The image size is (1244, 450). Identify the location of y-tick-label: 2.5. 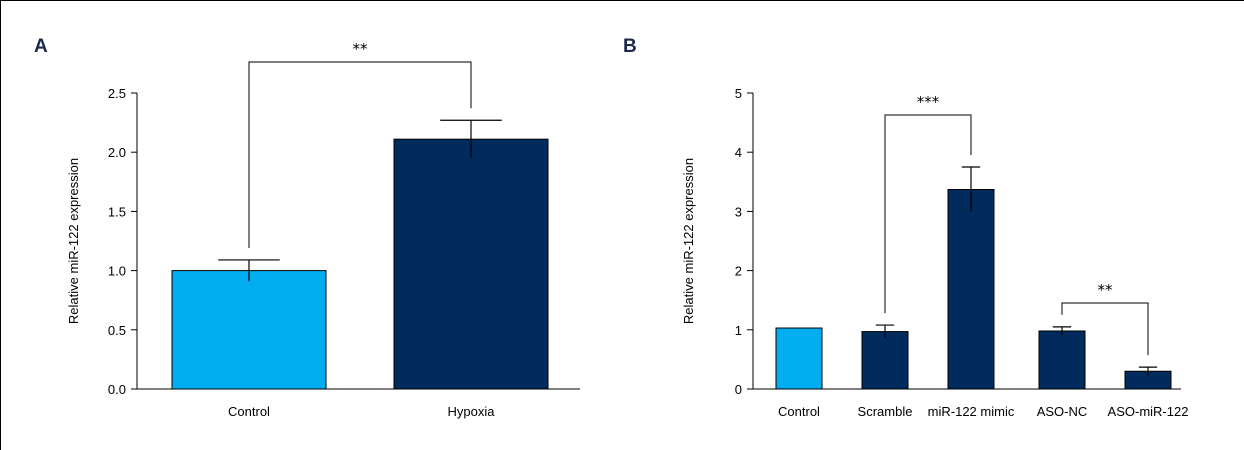
(117, 93).